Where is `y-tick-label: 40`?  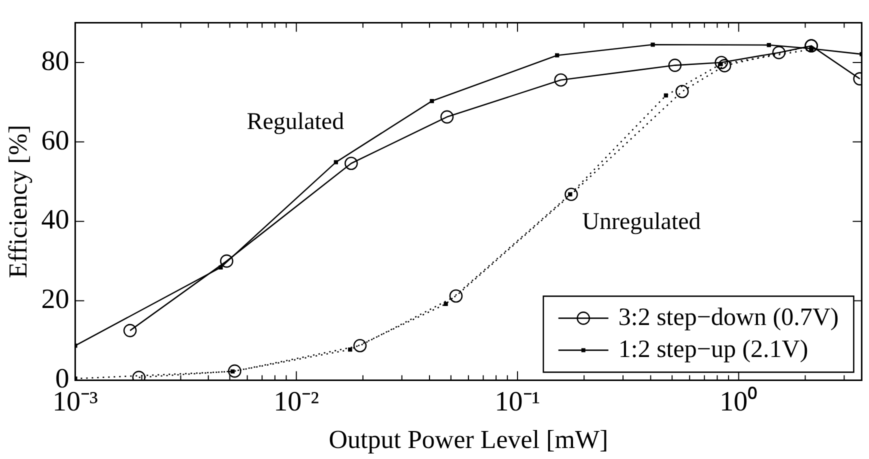 y-tick-label: 40 is located at coordinates (55, 220).